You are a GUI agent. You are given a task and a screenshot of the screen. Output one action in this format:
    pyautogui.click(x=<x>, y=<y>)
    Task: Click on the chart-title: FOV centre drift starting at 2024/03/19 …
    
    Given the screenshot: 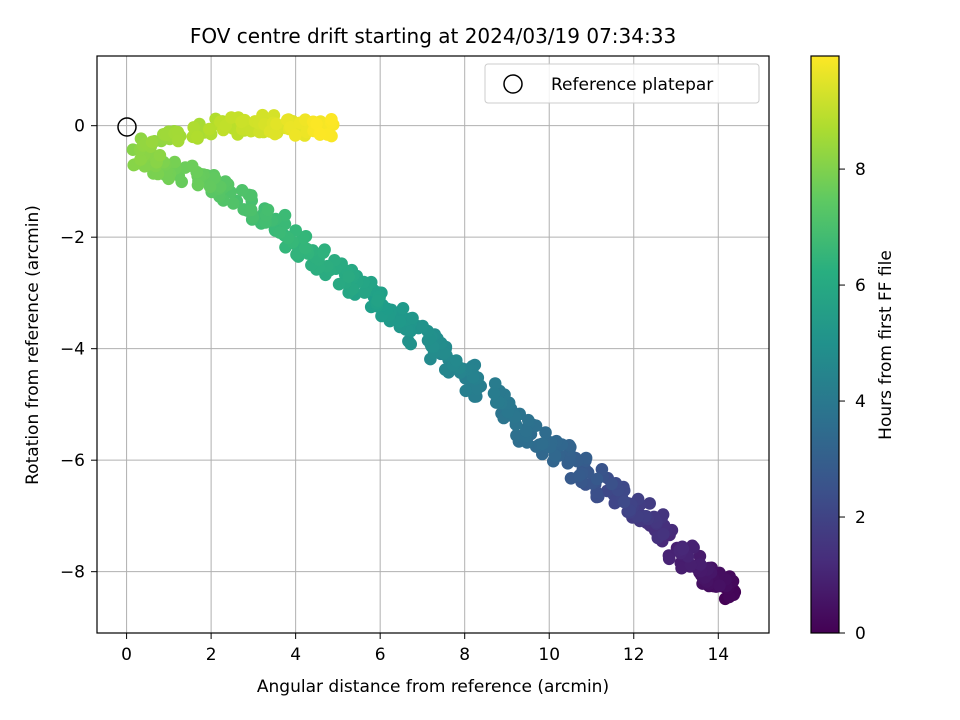 What is the action you would take?
    pyautogui.click(x=433, y=36)
    